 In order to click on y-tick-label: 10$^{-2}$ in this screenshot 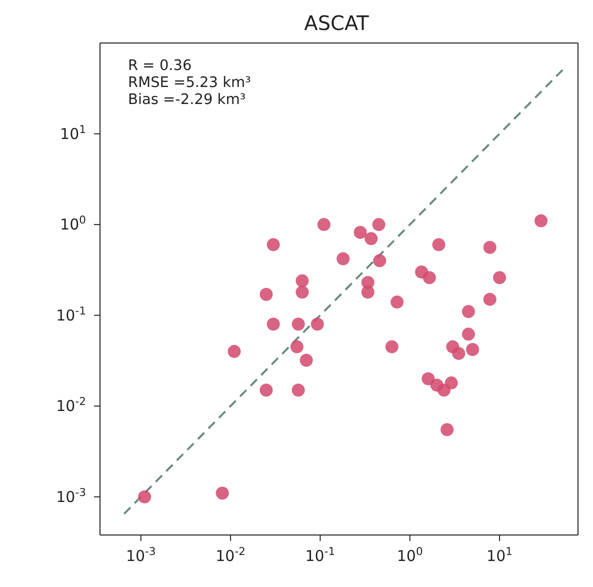, I will do `click(71, 405)`.